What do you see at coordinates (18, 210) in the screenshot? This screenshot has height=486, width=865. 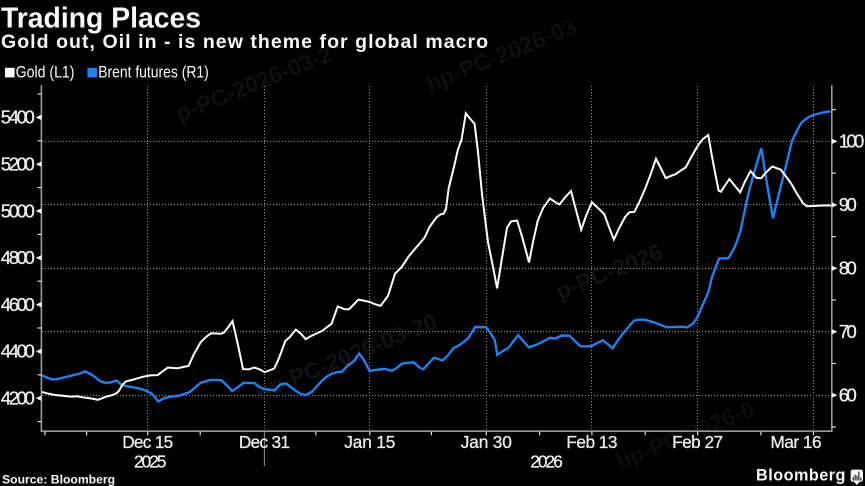 I see `svg-text: 5000` at bounding box center [18, 210].